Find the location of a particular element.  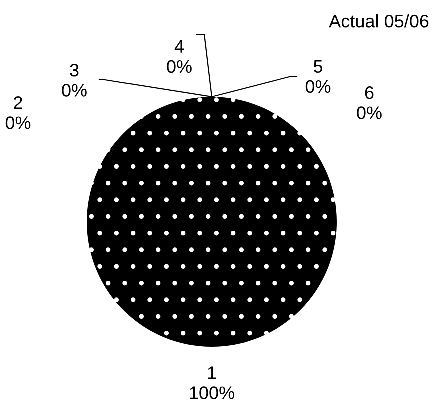

slice-label: 1 is located at coordinates (212, 373).